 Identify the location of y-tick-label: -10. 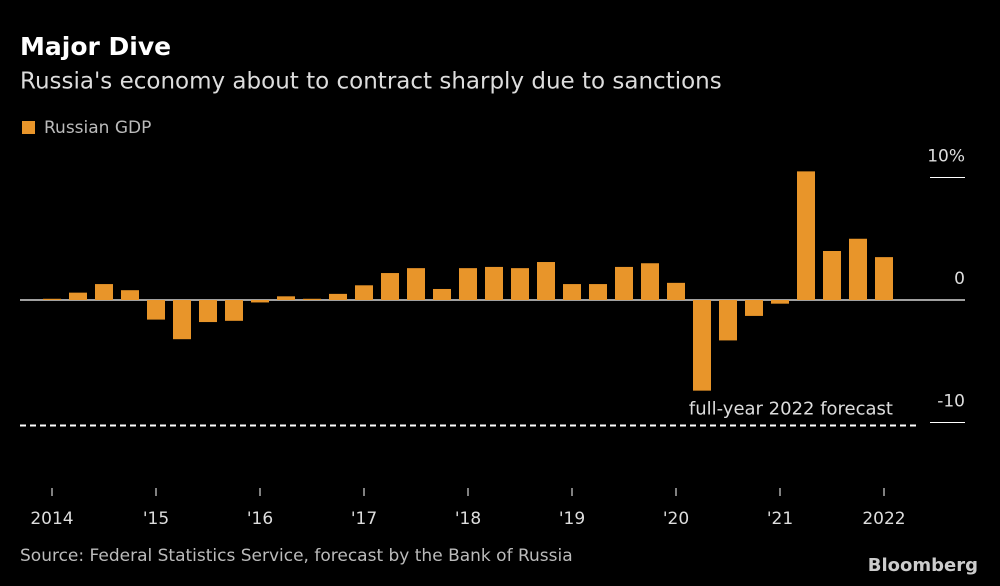
(951, 402).